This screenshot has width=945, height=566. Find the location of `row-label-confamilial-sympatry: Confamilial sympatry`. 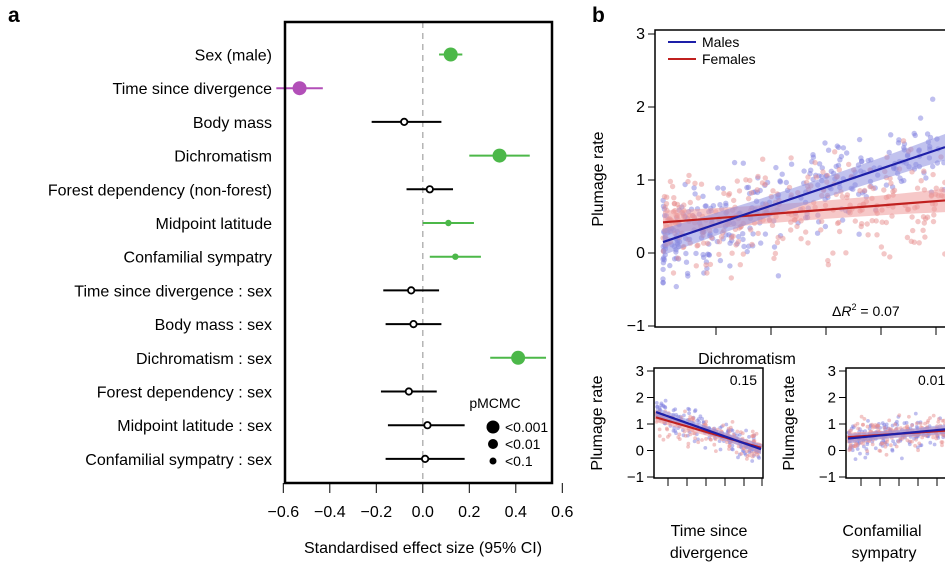

row-label-confamilial-sympatry: Confamilial sympatry is located at coordinates (198, 258).